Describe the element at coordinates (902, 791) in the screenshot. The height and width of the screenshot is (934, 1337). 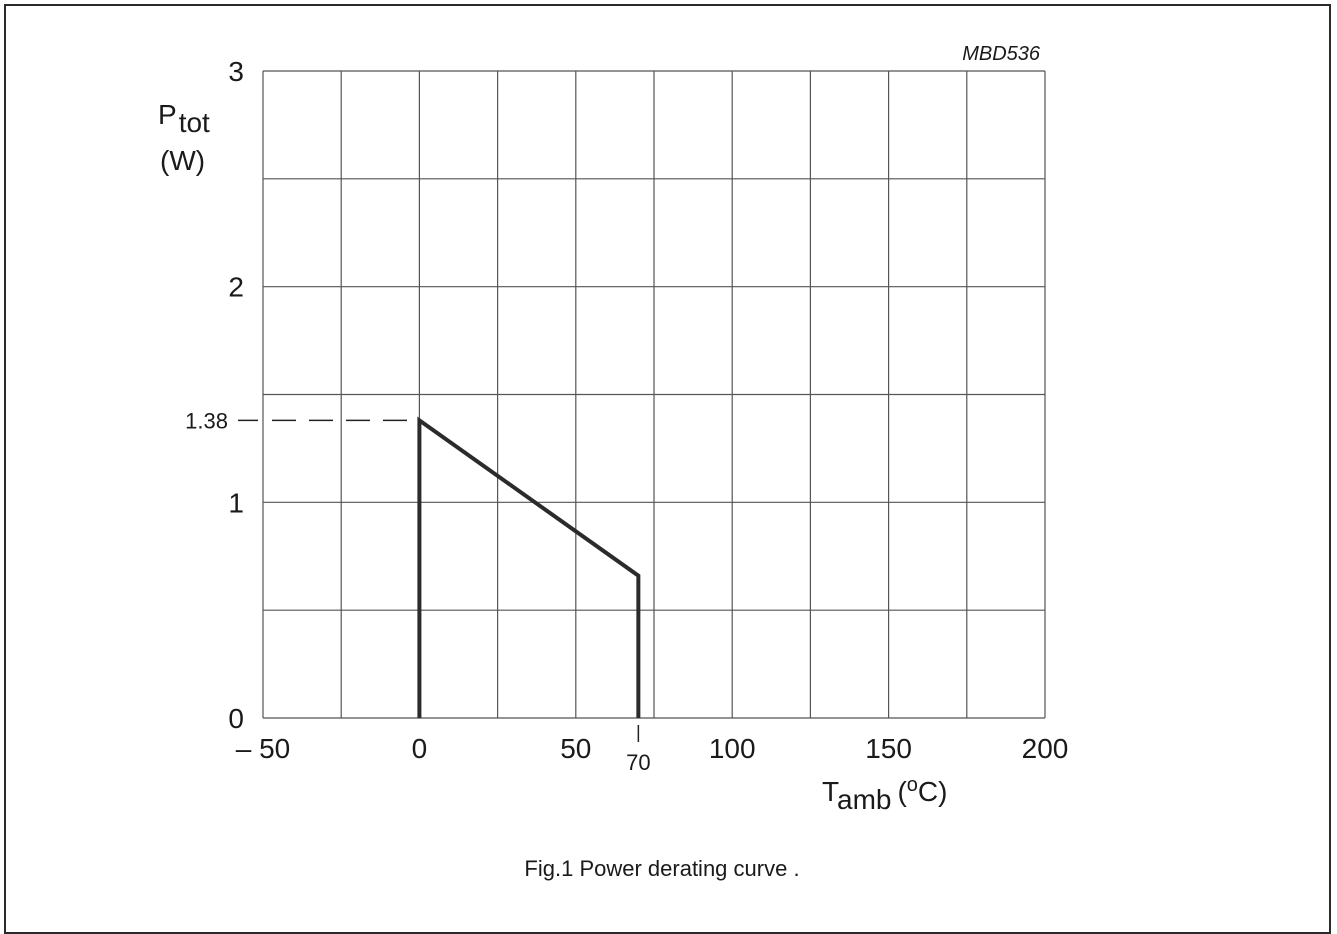
I see `x-axis-unit-open: (` at that location.